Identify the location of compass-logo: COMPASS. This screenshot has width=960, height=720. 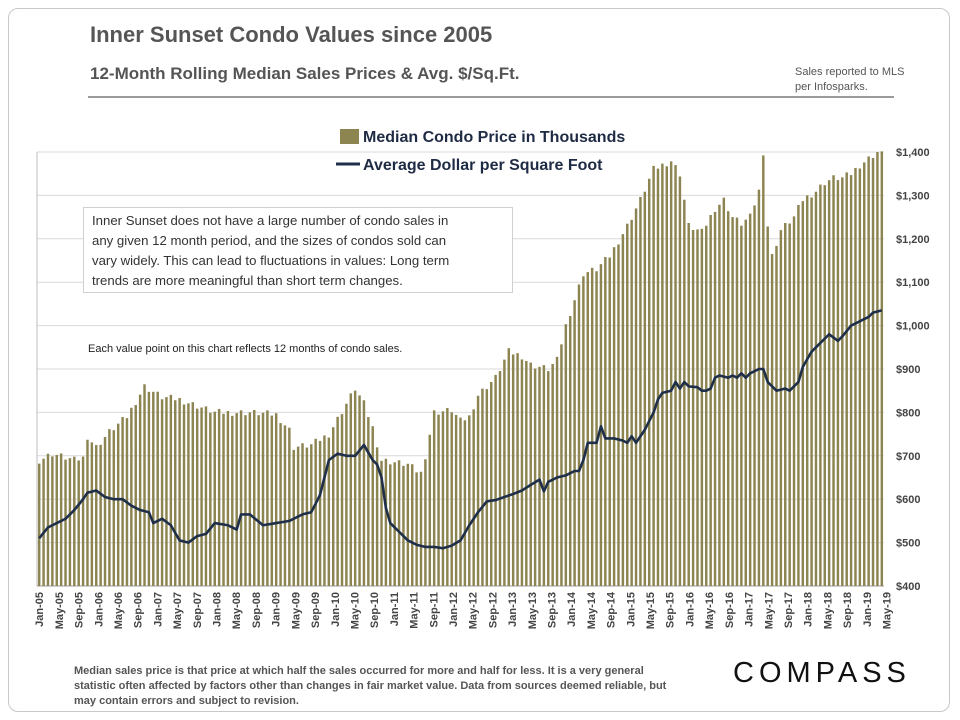
(822, 673).